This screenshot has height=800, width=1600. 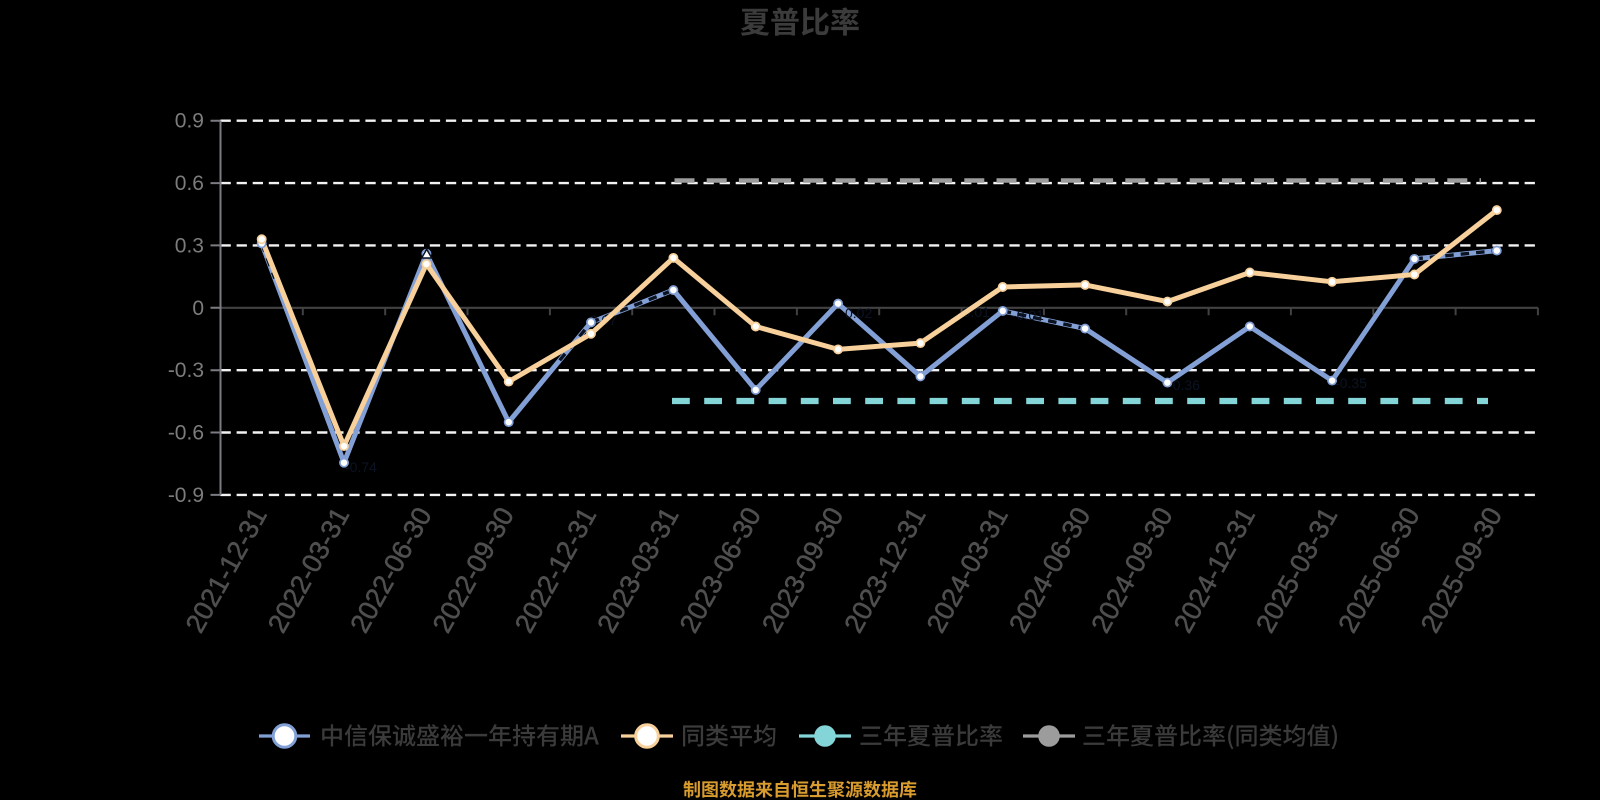 I want to click on svg-text: 0.02, so click(x=858, y=313).